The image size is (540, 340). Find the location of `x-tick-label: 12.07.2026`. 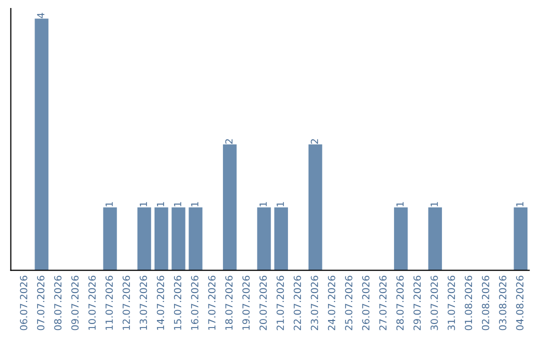

x-tick-label: 12.07.2026 is located at coordinates (126, 303).